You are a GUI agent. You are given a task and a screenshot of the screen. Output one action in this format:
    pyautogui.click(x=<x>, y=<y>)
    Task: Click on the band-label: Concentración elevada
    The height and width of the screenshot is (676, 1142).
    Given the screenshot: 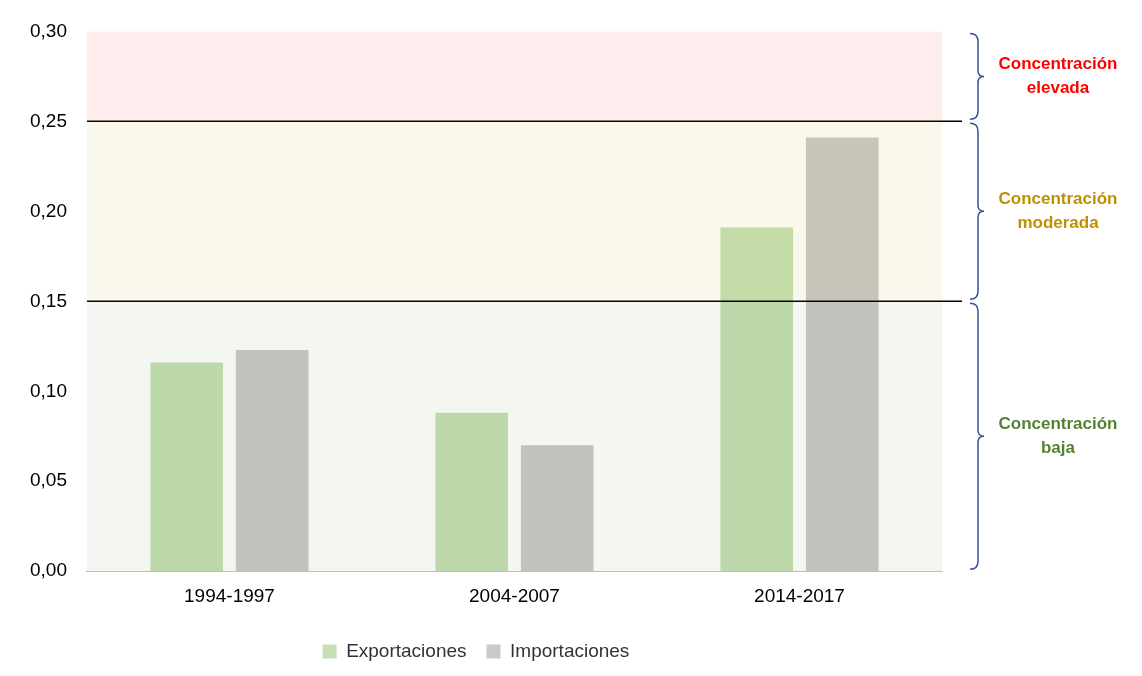 What is the action you would take?
    pyautogui.click(x=1058, y=76)
    